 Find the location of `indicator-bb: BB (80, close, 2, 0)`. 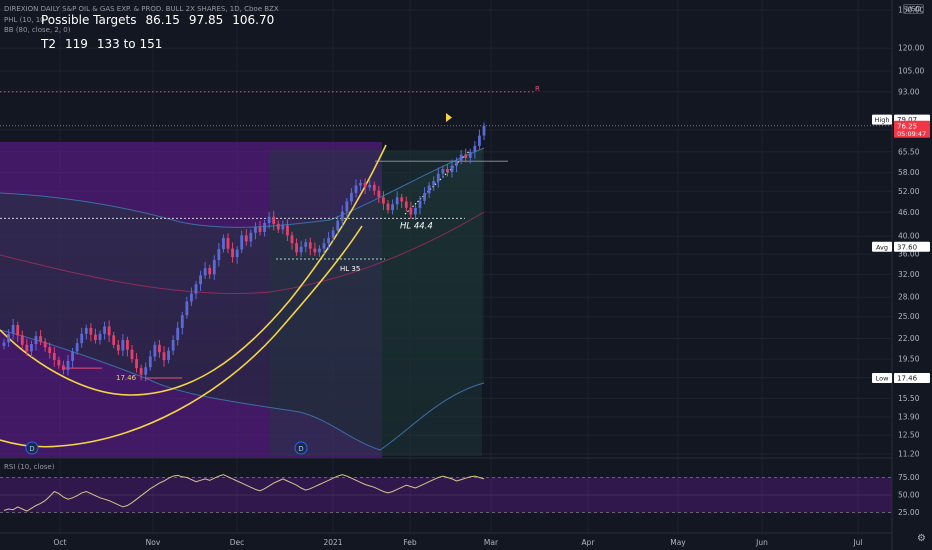

indicator-bb: BB (80, close, 2, 0) is located at coordinates (37, 30).